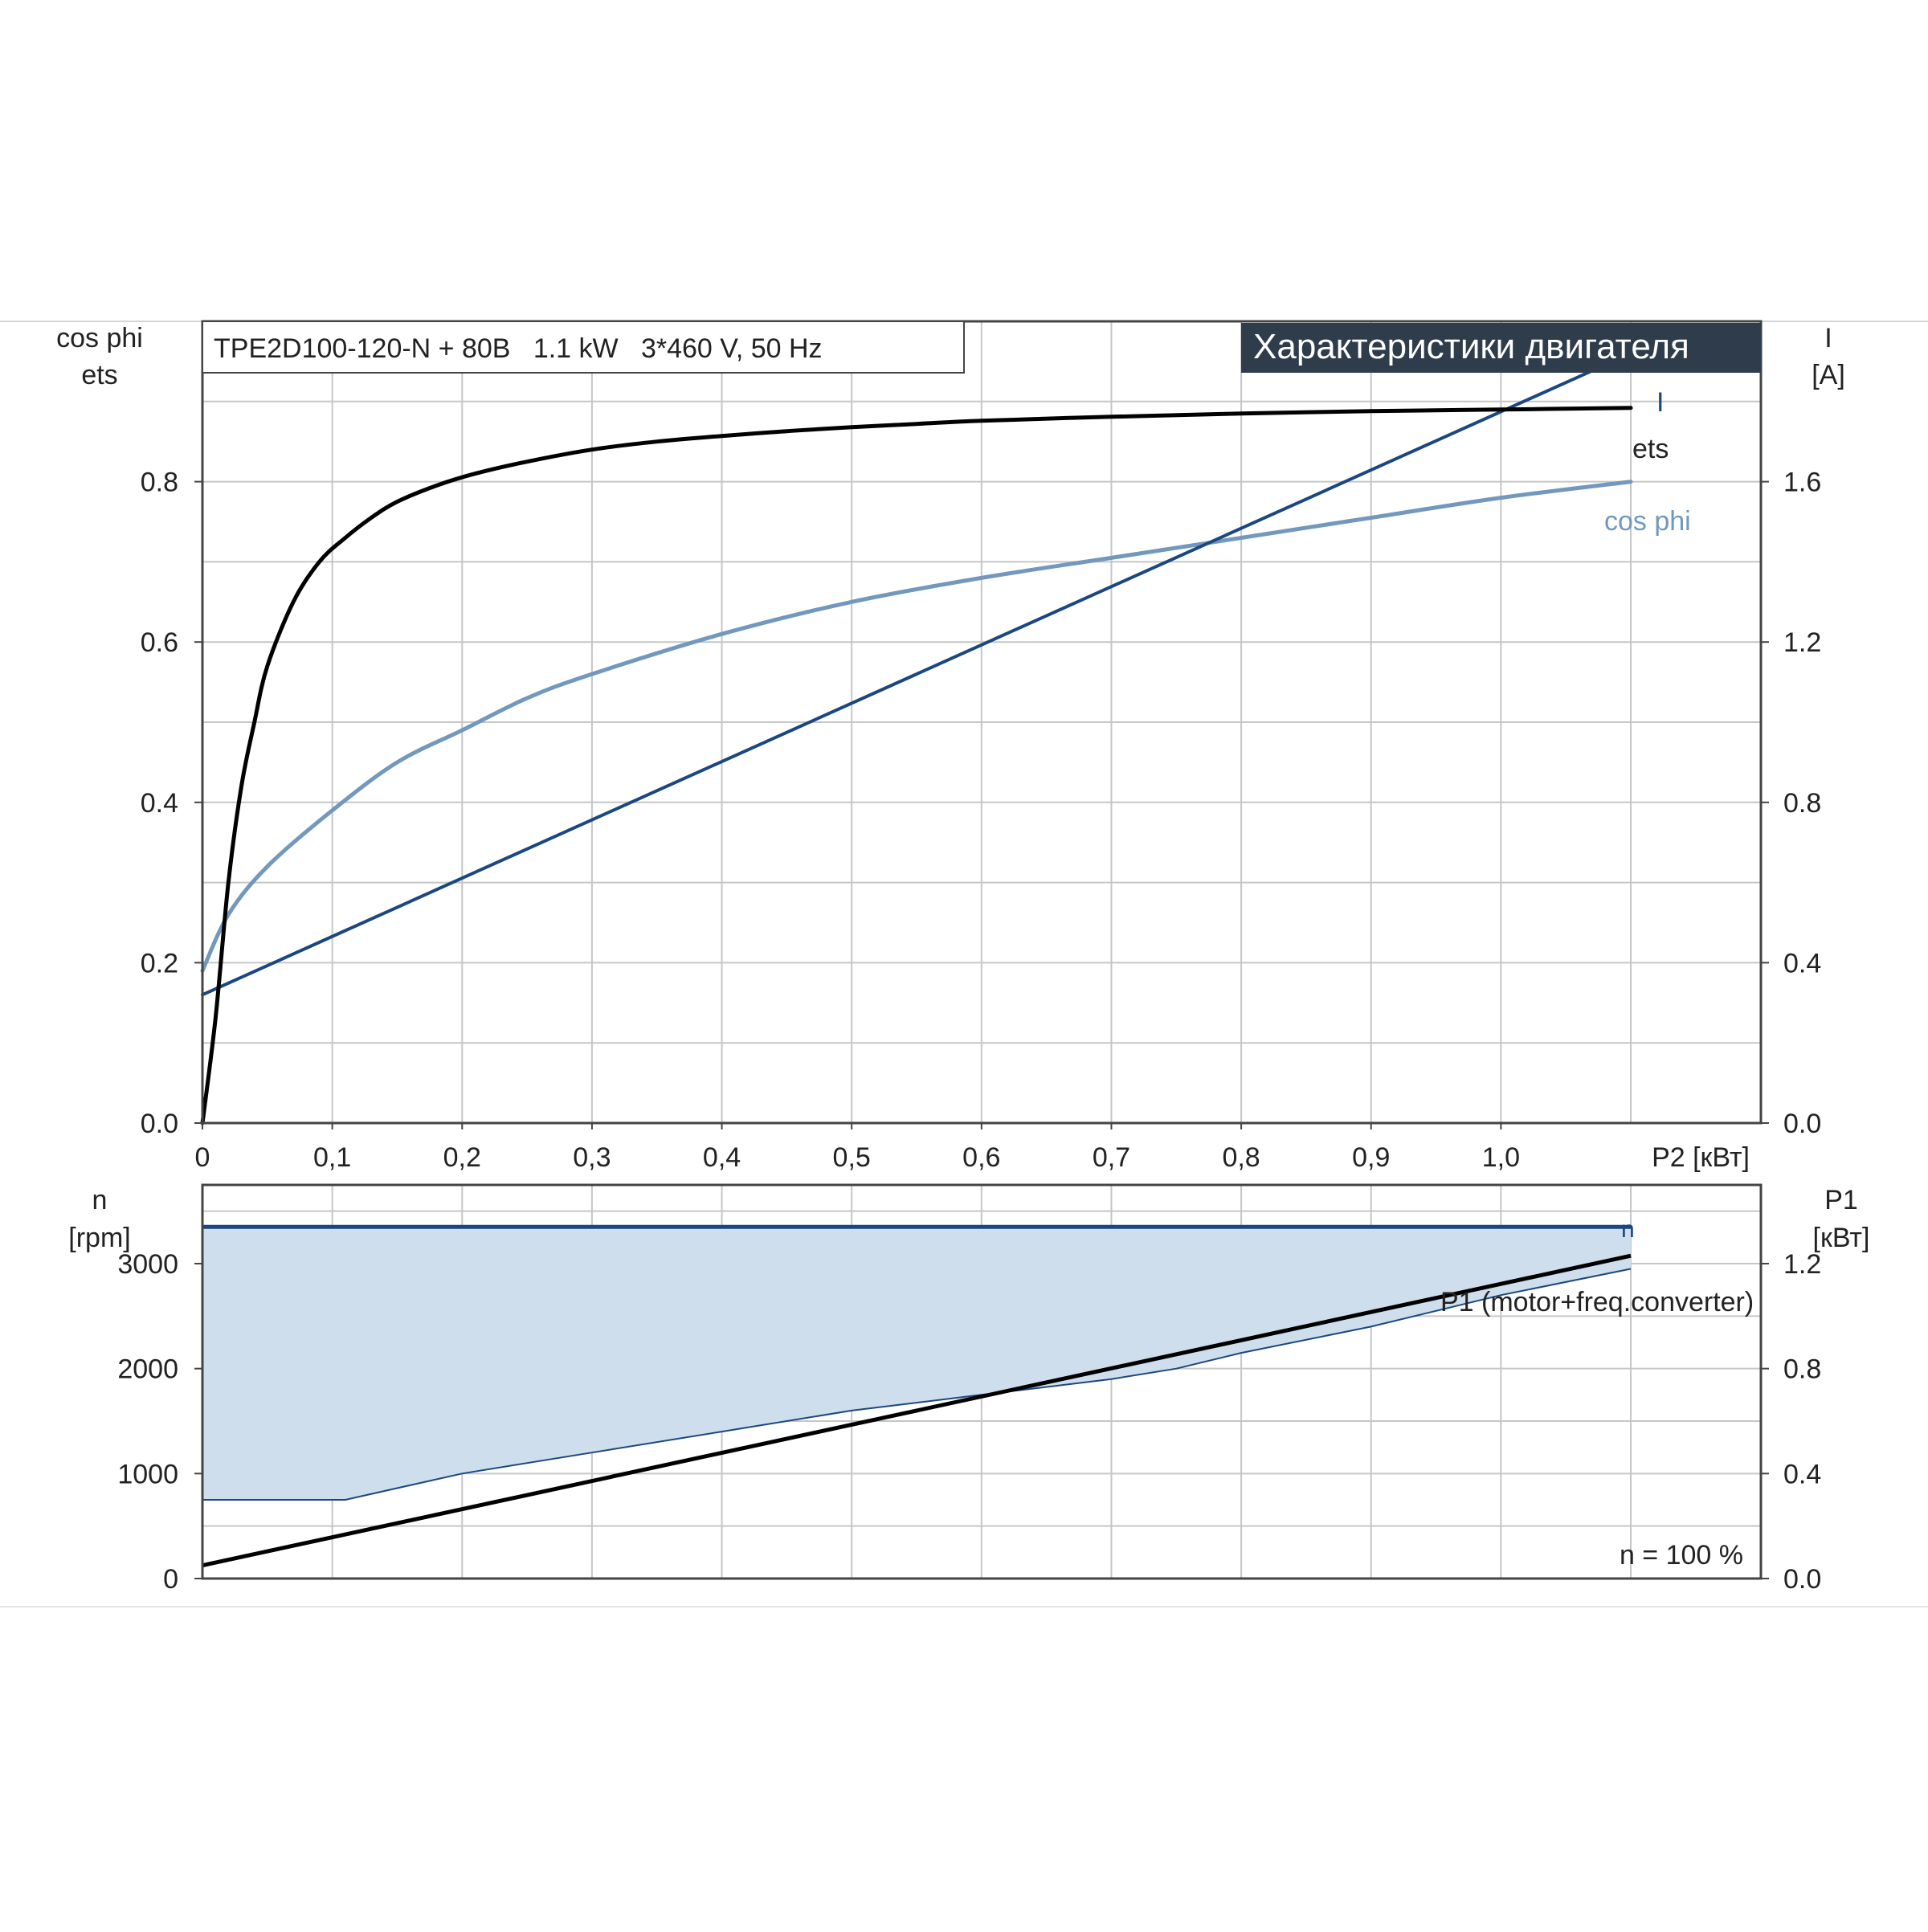 The width and height of the screenshot is (1928, 1932). What do you see at coordinates (159, 483) in the screenshot?
I see `y-tick-label: 0.8` at bounding box center [159, 483].